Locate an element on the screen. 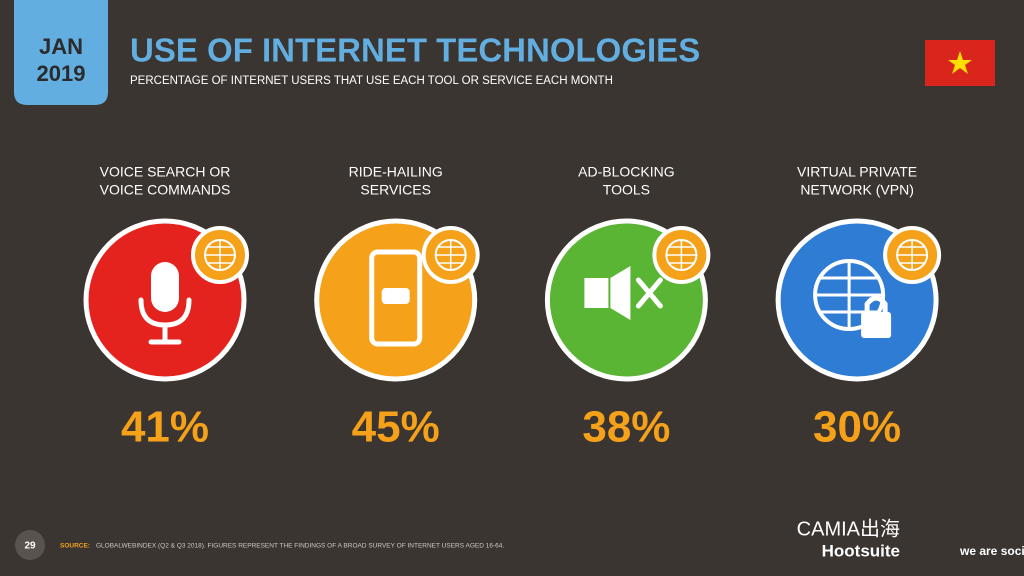 This screenshot has height=576, width=1024. item-label: VOICE COMMANDS is located at coordinates (165, 190).